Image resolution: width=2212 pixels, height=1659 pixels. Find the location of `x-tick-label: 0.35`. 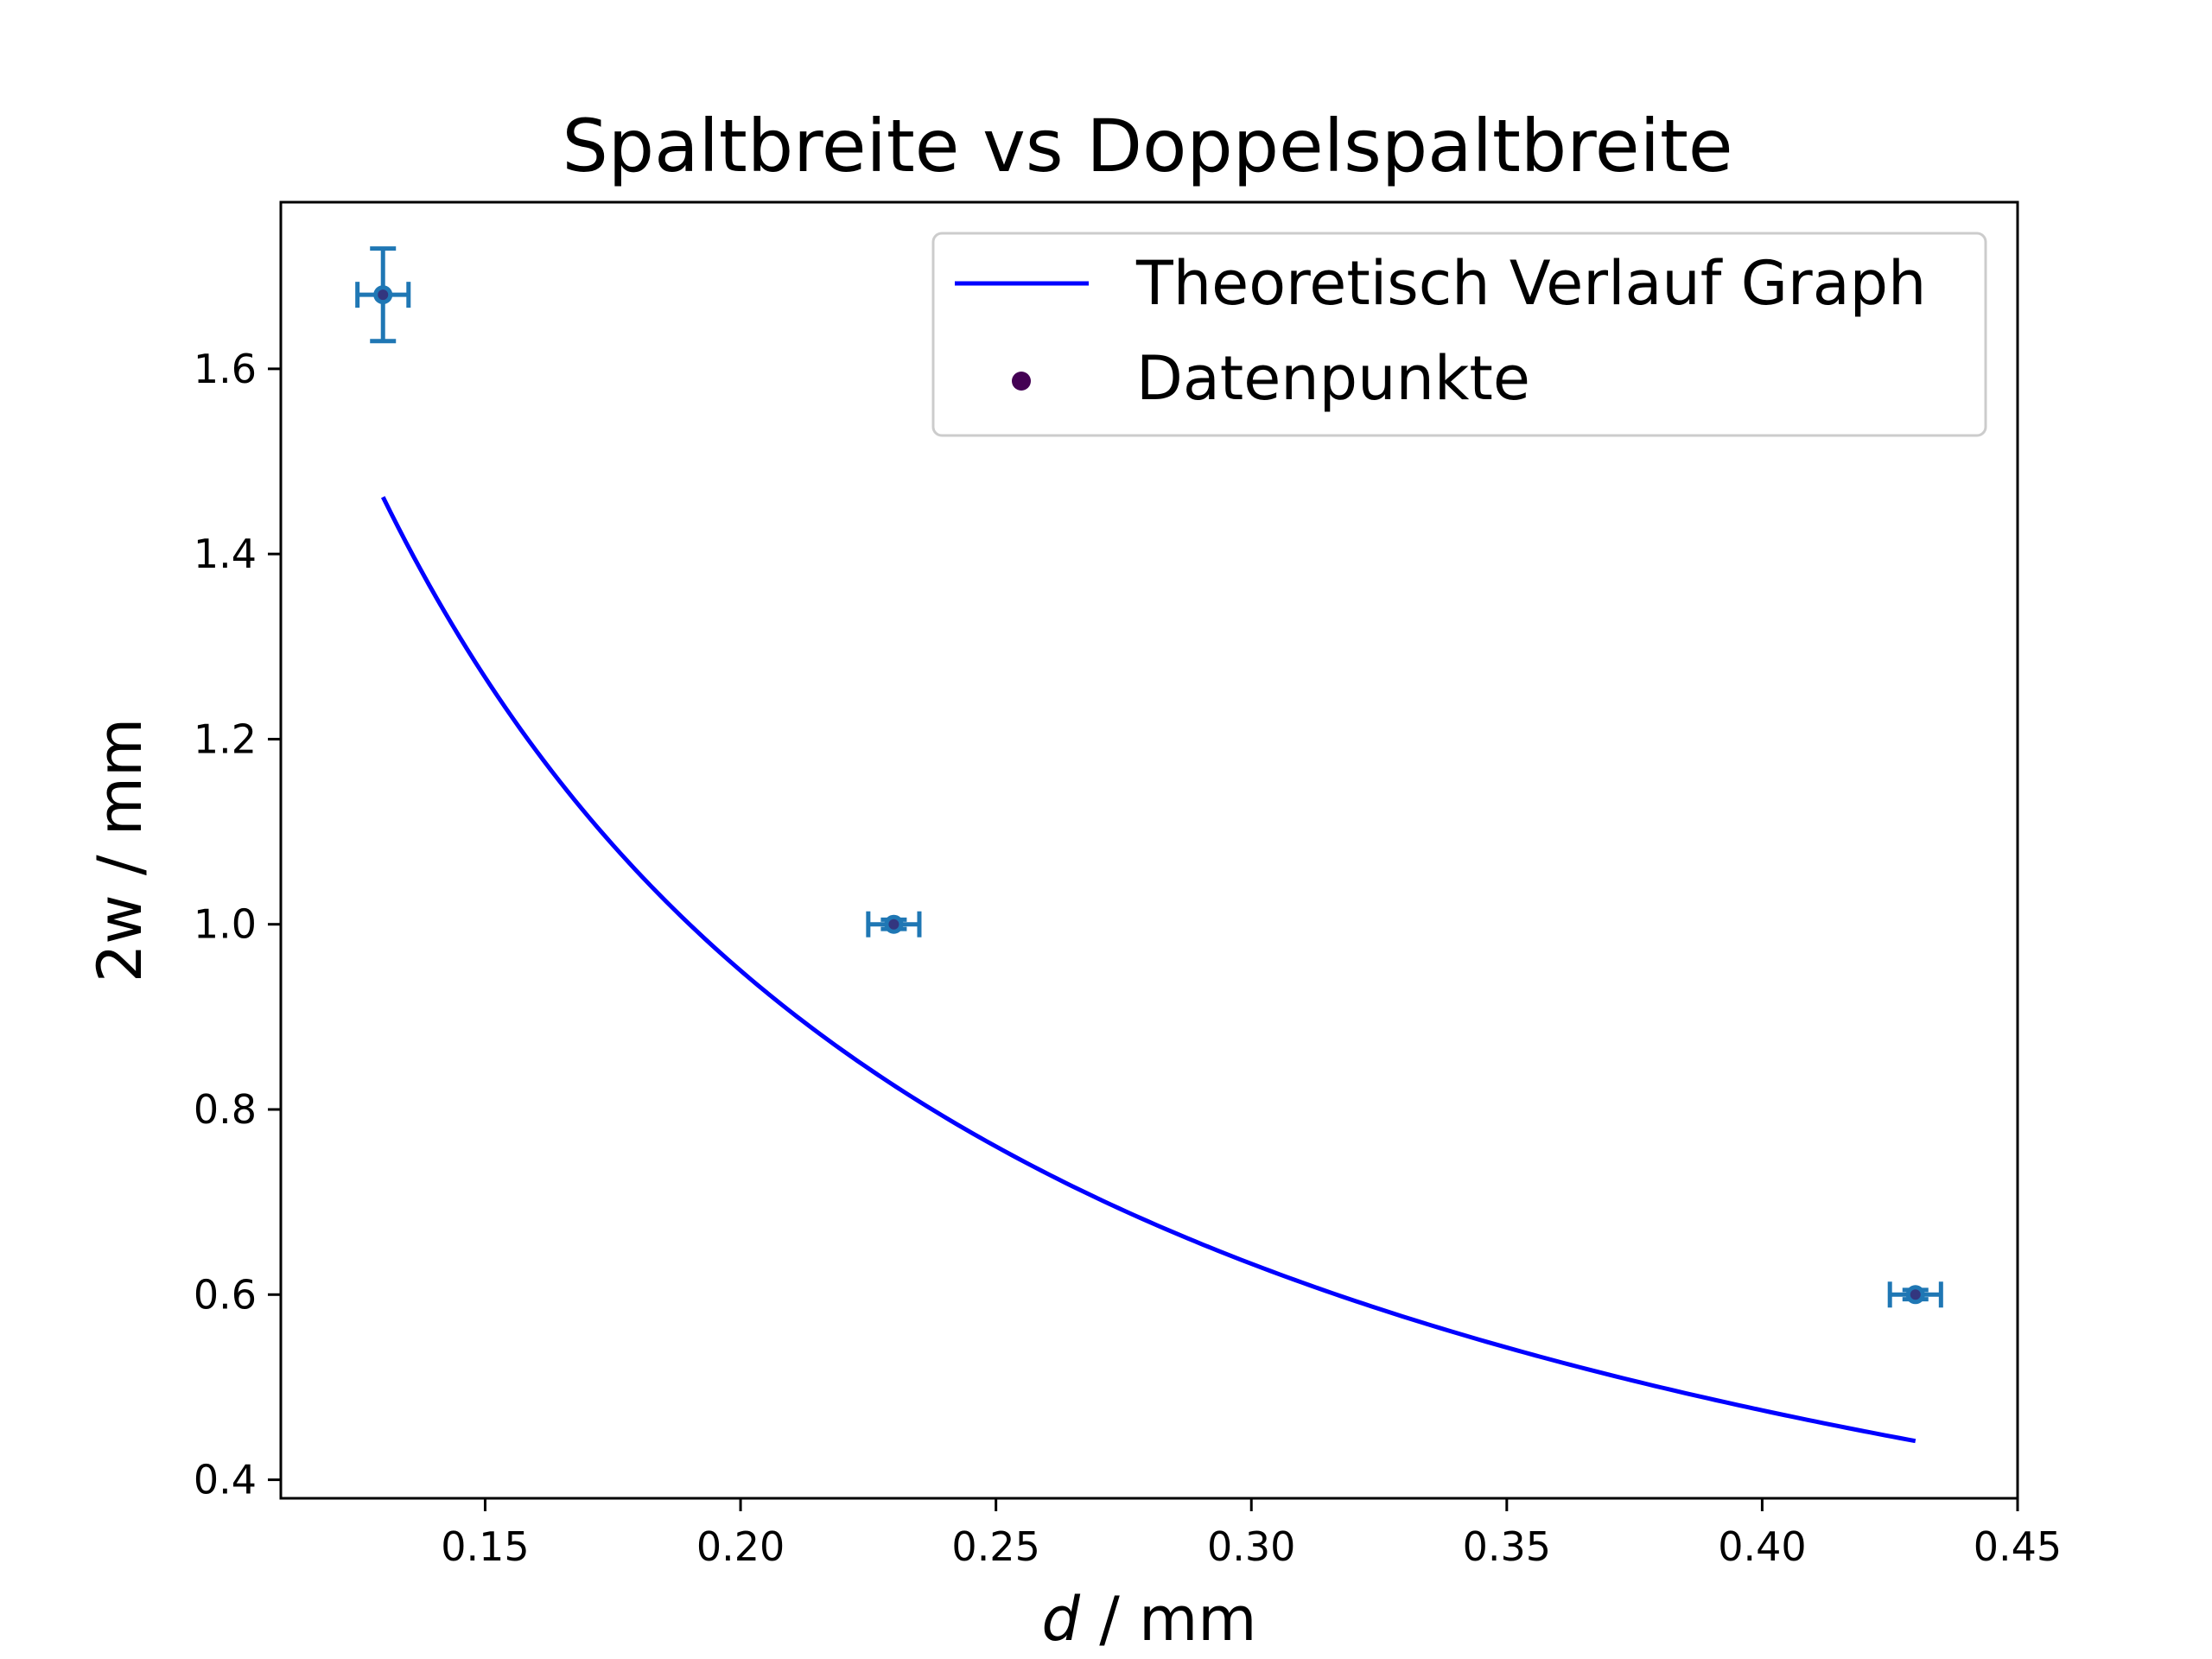

x-tick-label: 0.35 is located at coordinates (1507, 1546).